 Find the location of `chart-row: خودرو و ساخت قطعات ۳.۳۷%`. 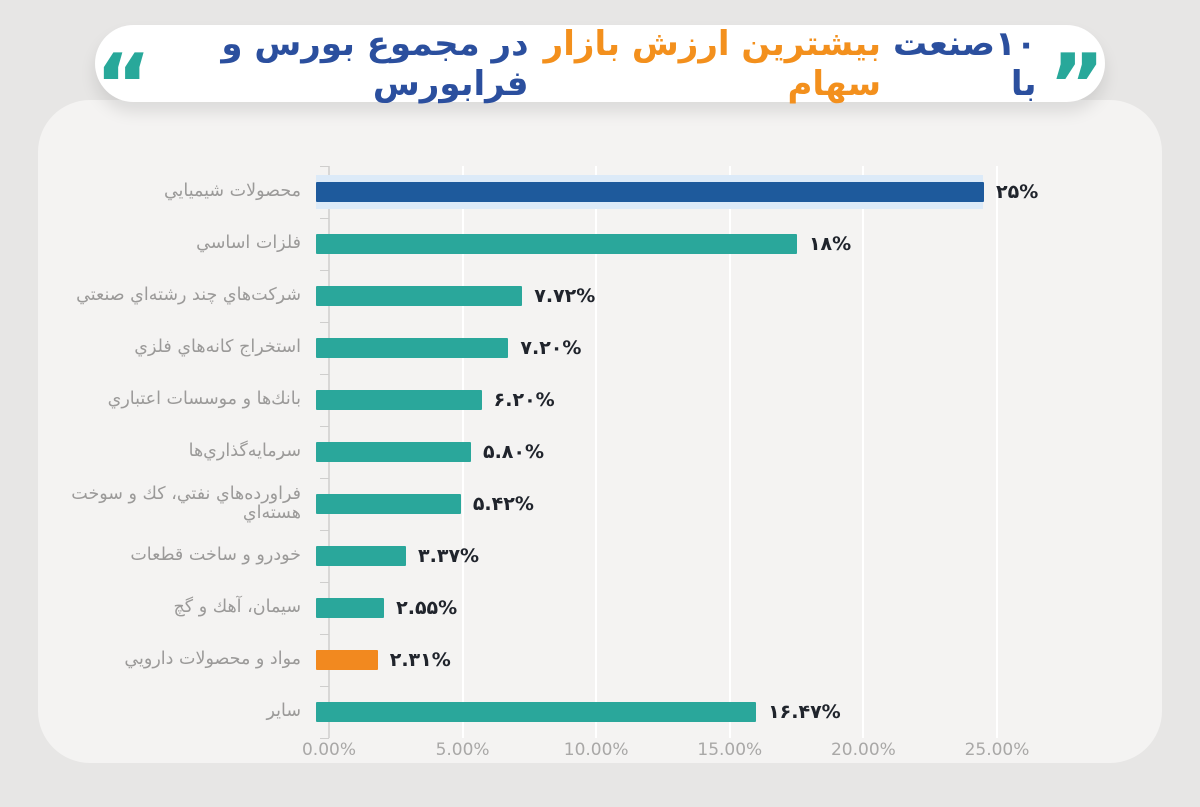

chart-row: خودرو و ساخت قطعات ۳.۳۷% is located at coordinates (519, 556).